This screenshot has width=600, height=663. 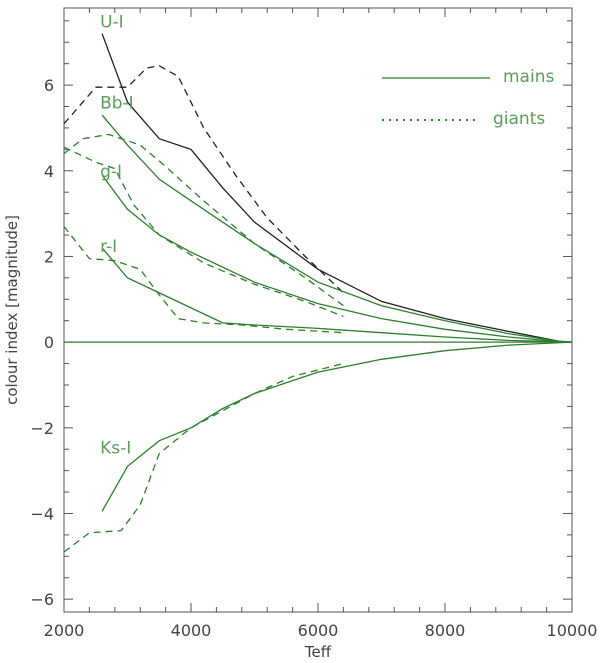 What do you see at coordinates (117, 104) in the screenshot?
I see `curve-label: Bb-I` at bounding box center [117, 104].